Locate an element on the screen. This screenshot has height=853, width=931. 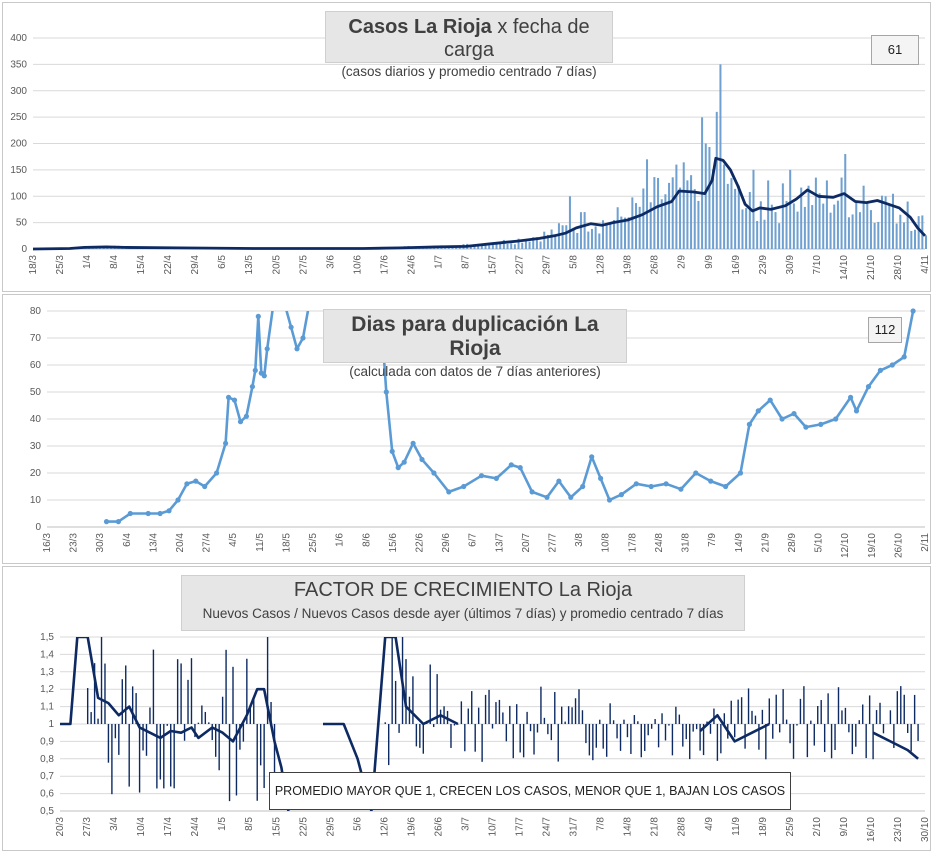
x-tick-label: 23/3 is located at coordinates (74, 543).